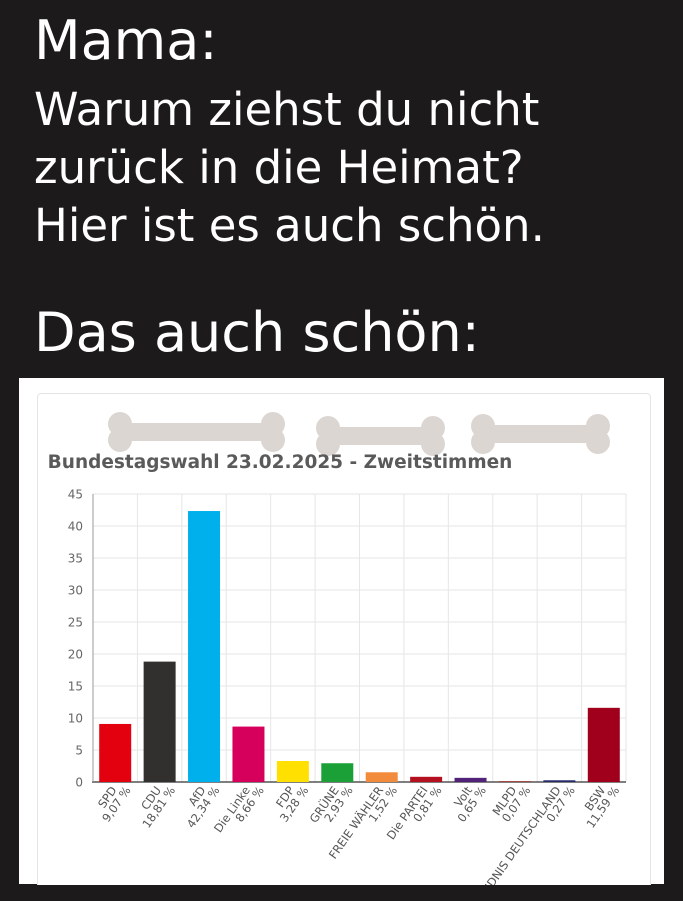 This screenshot has width=683, height=901. I want to click on caption-line-2: zurück in die Heimat?, so click(279, 167).